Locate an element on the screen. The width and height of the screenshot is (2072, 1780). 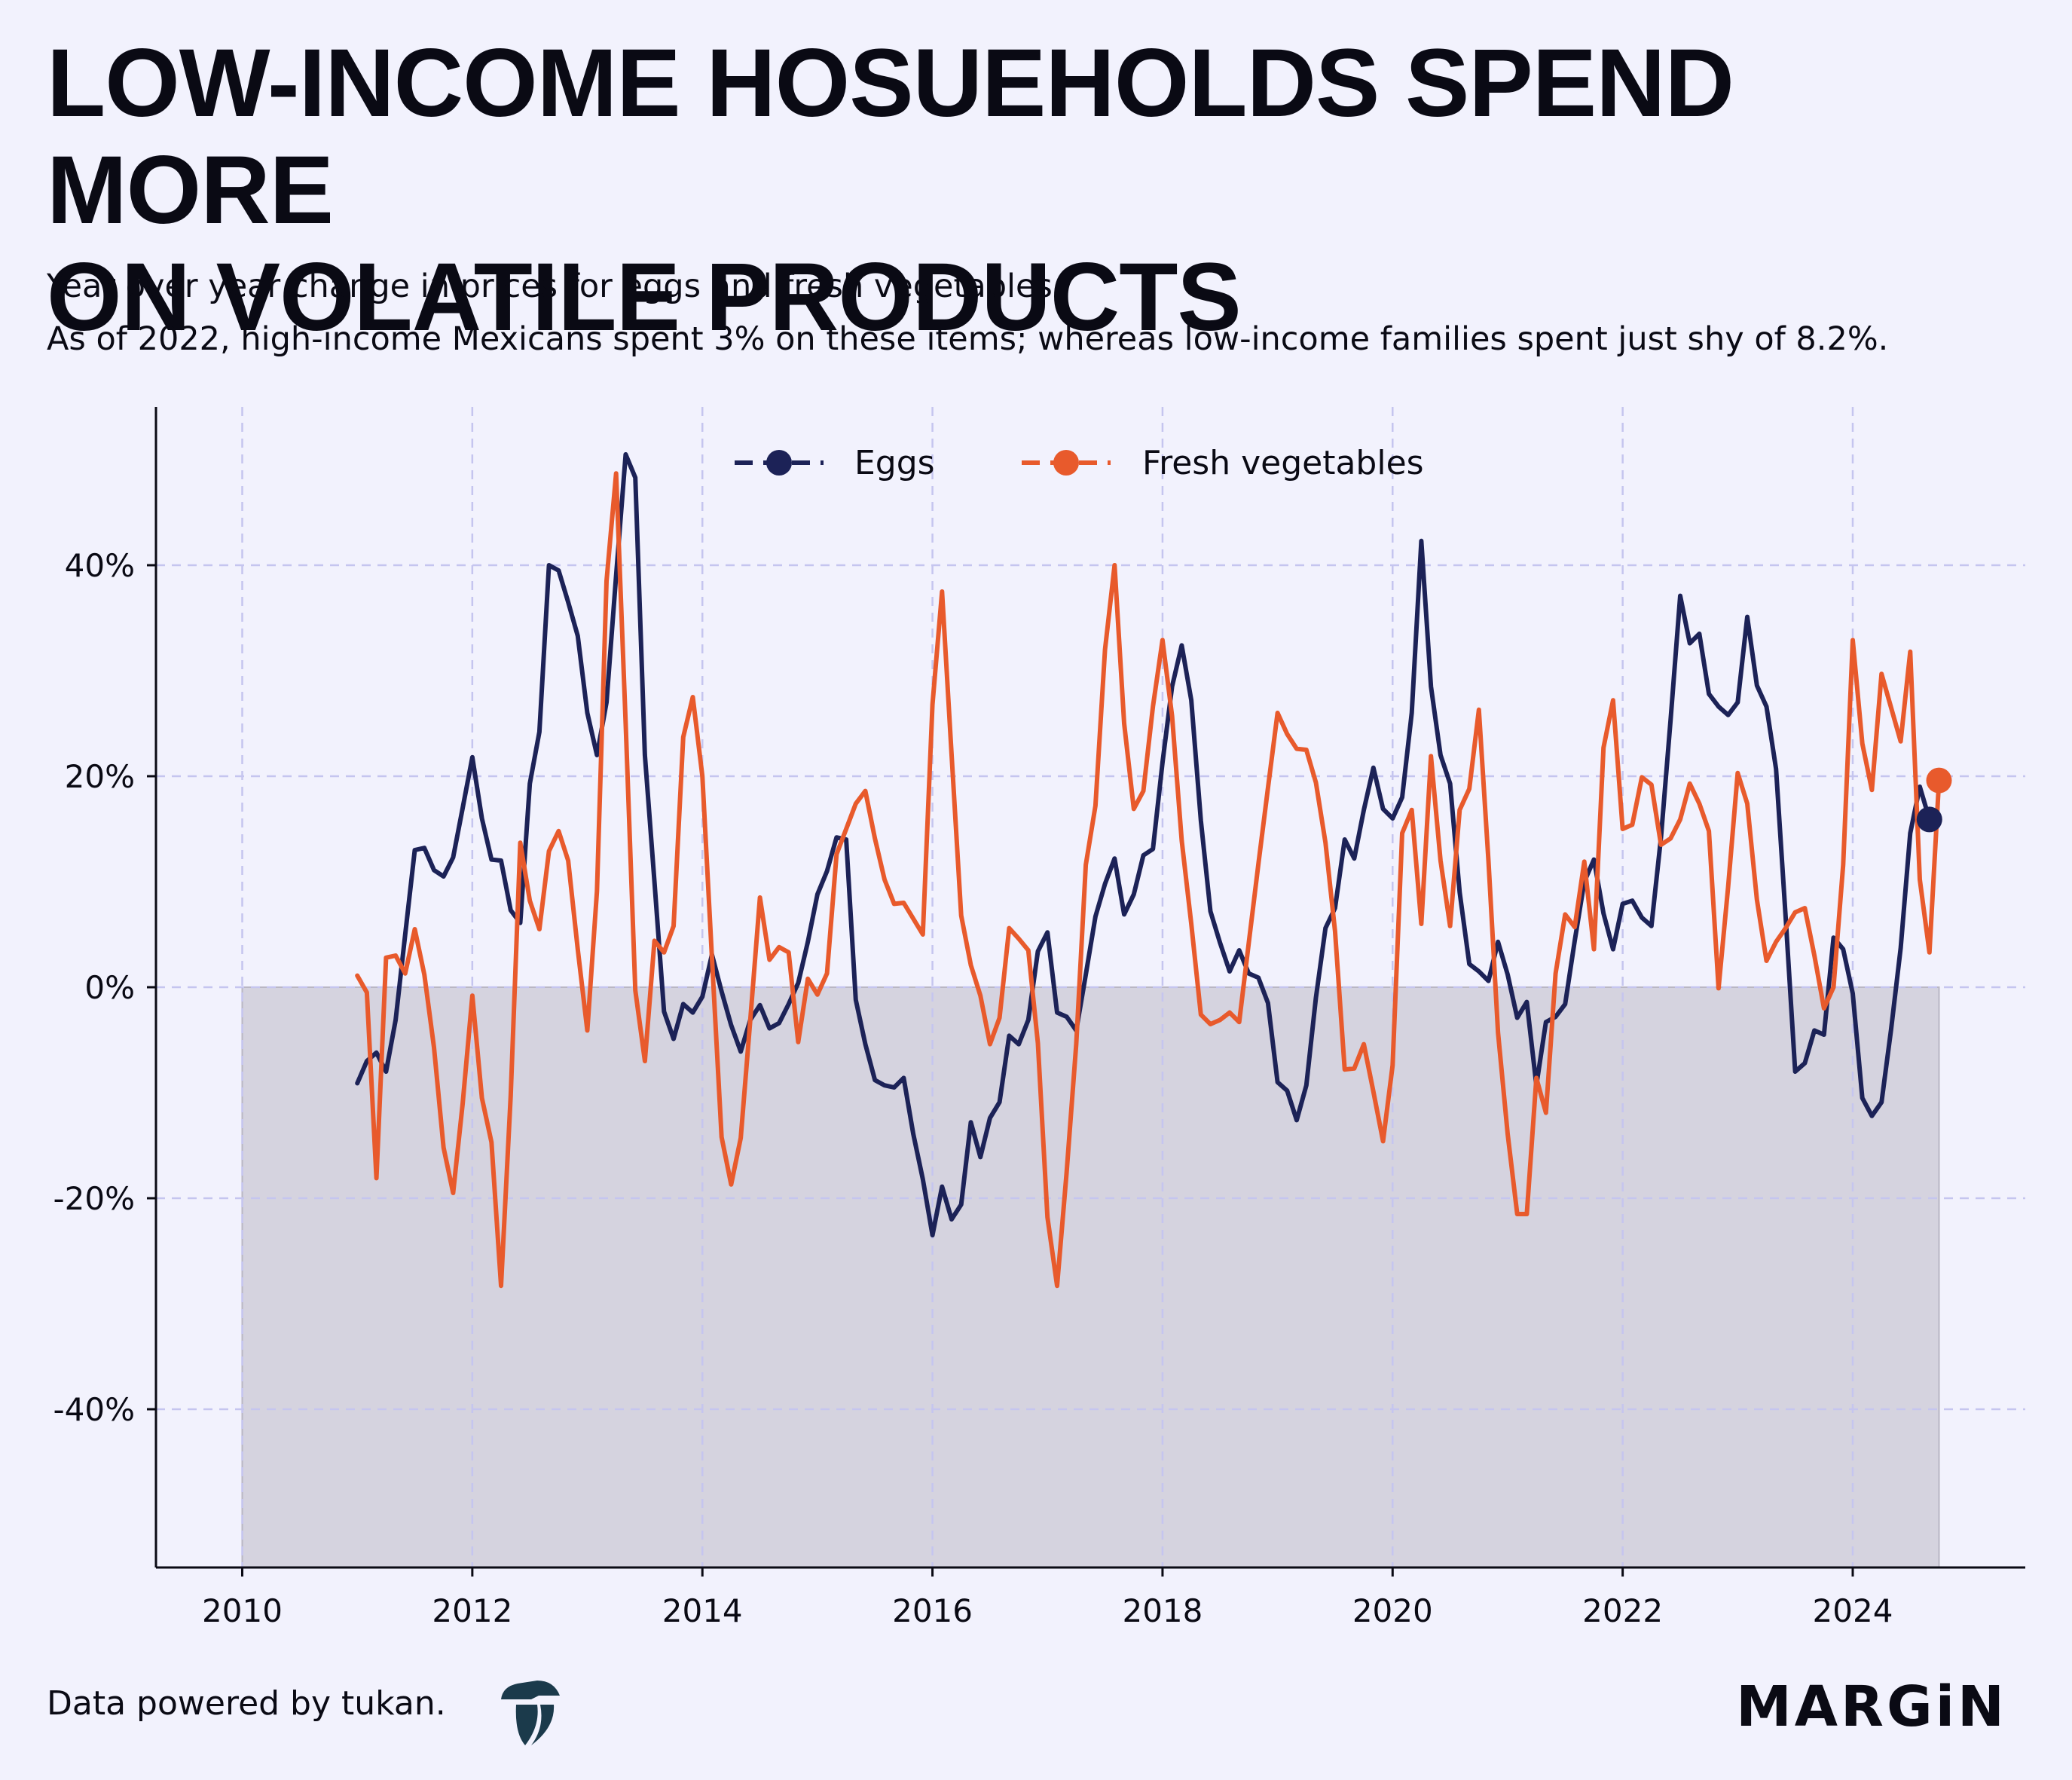
x-tick-label: 2012 is located at coordinates (472, 1611).